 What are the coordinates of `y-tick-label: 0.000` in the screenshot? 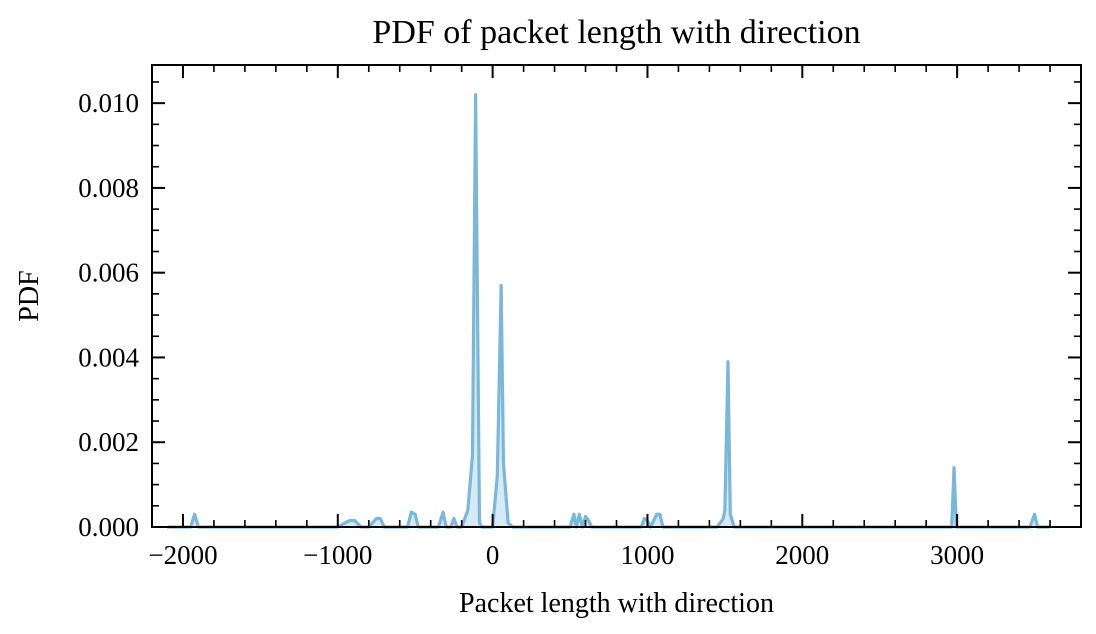 It's located at (108, 527).